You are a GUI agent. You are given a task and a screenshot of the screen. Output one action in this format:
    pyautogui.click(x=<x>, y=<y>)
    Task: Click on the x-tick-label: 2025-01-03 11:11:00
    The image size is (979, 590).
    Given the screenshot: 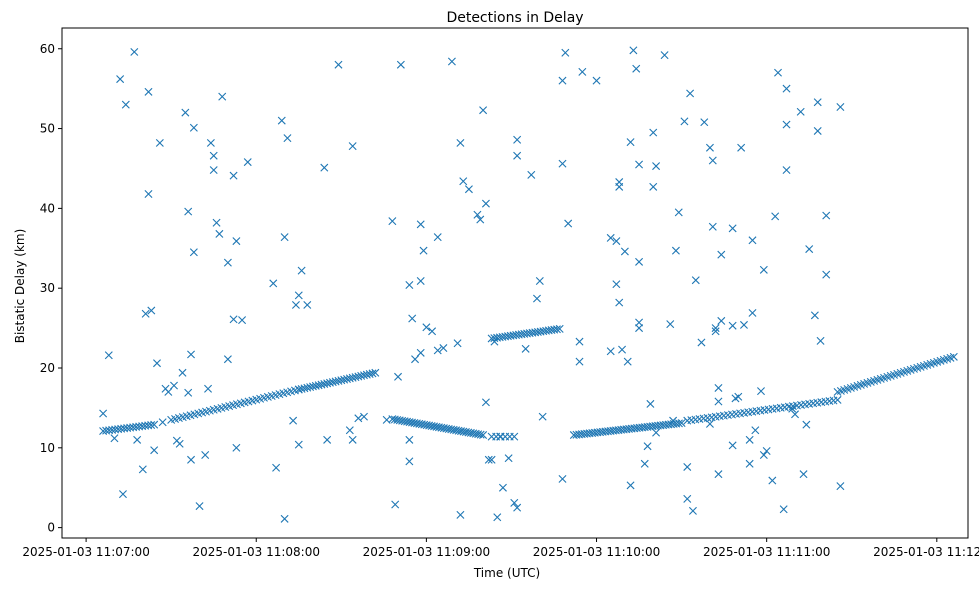 What is the action you would take?
    pyautogui.click(x=766, y=552)
    